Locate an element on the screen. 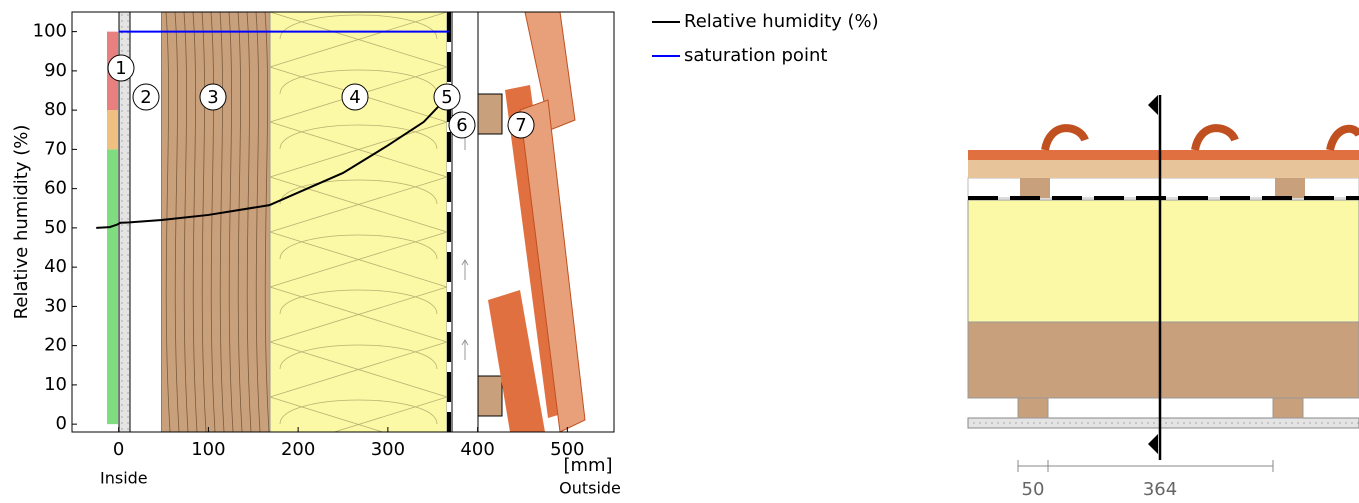 The width and height of the screenshot is (1359, 503). layer-label: 2 is located at coordinates (145, 97).